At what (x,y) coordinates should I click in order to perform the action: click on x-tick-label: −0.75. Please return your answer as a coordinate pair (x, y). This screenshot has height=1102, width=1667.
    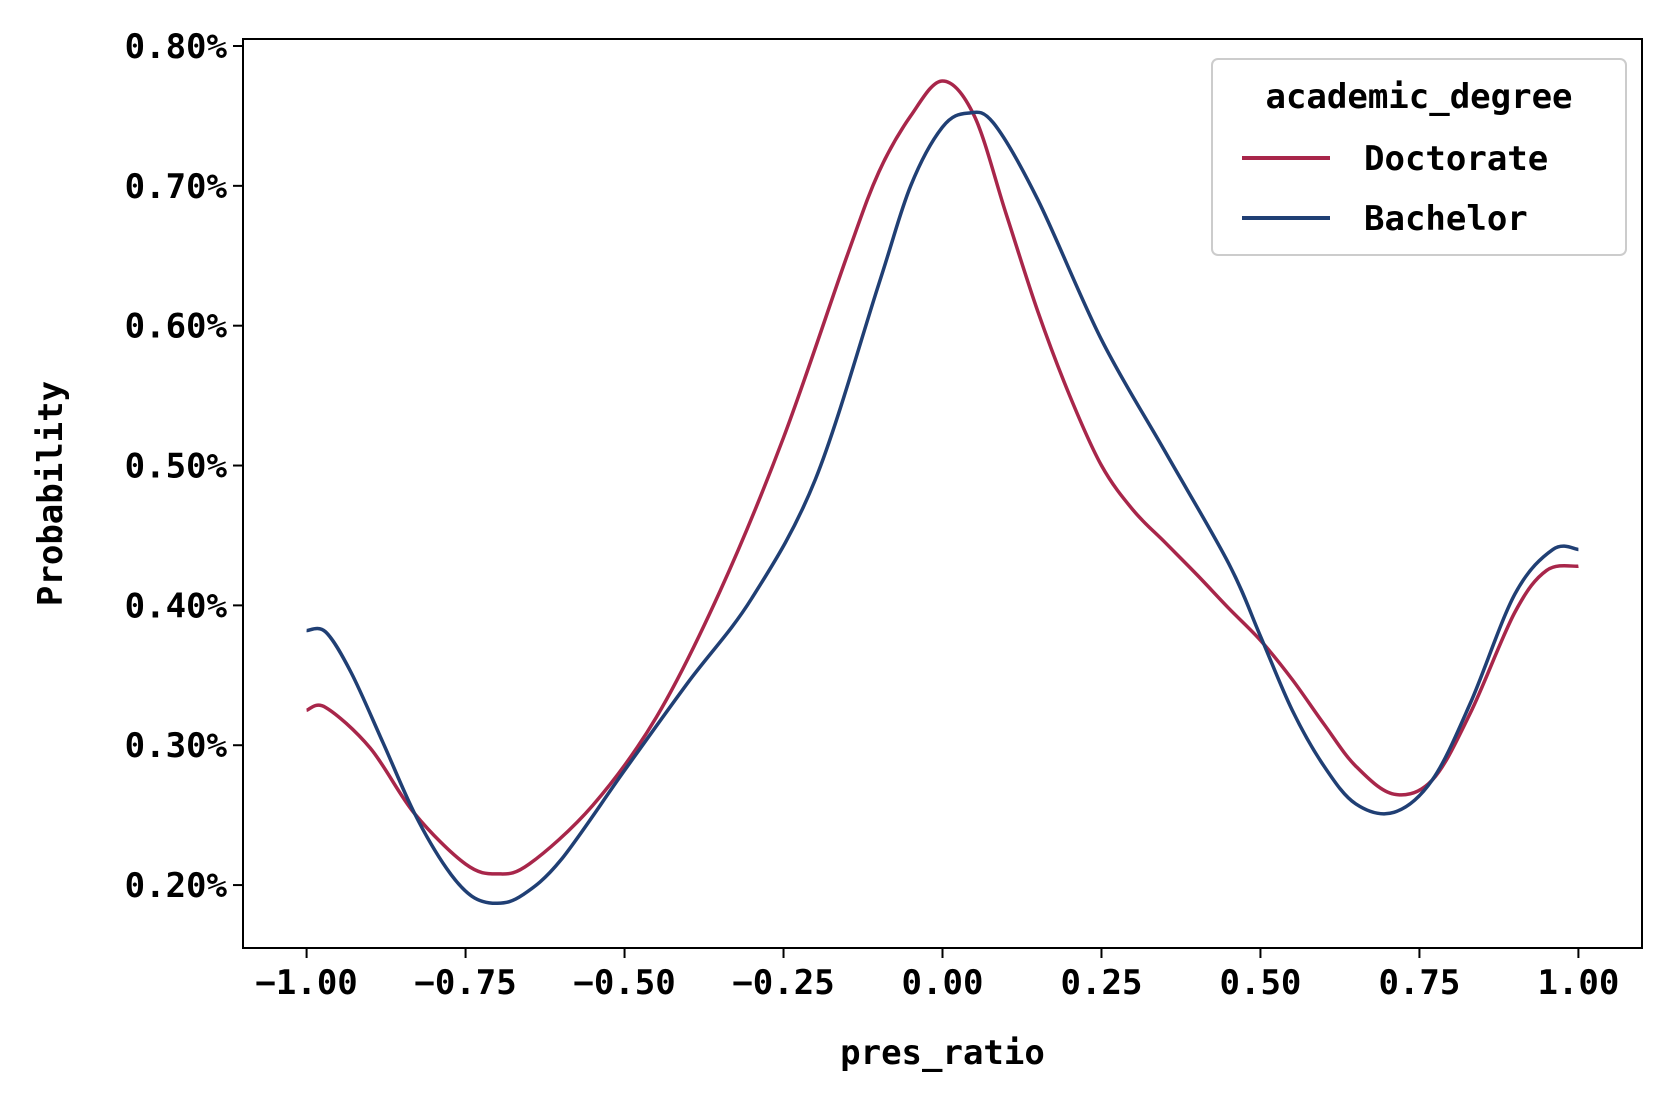
    Looking at the image, I should click on (465, 983).